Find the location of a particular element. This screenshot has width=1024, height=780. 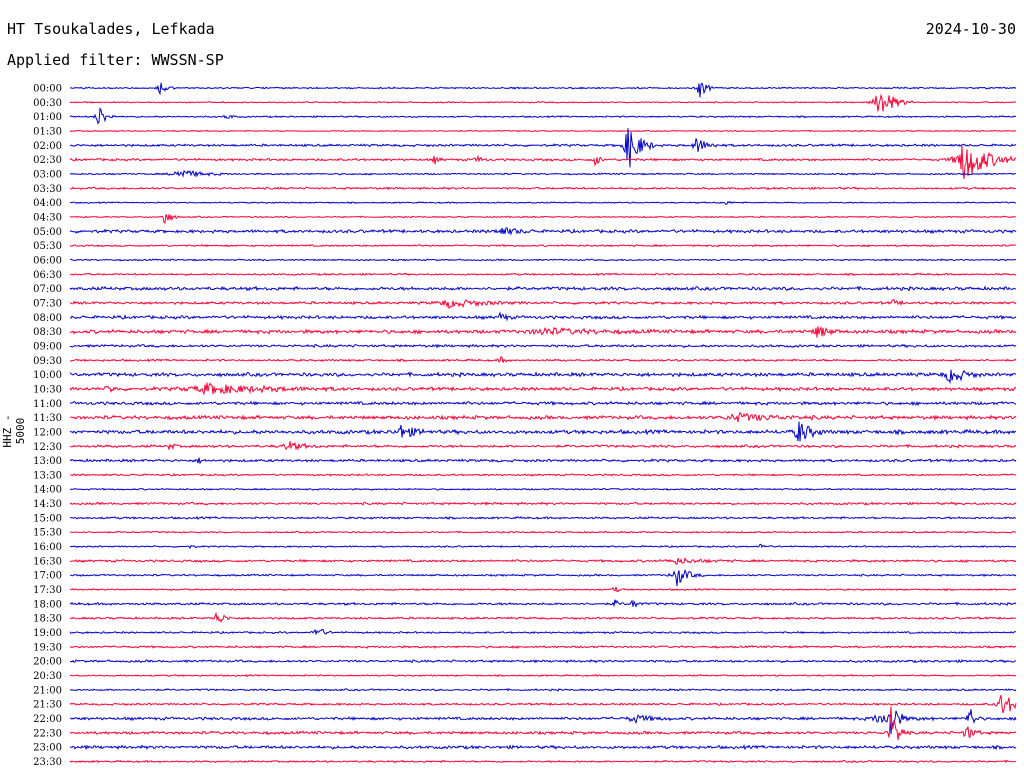

hour-label: 10:30 is located at coordinates (47, 389).